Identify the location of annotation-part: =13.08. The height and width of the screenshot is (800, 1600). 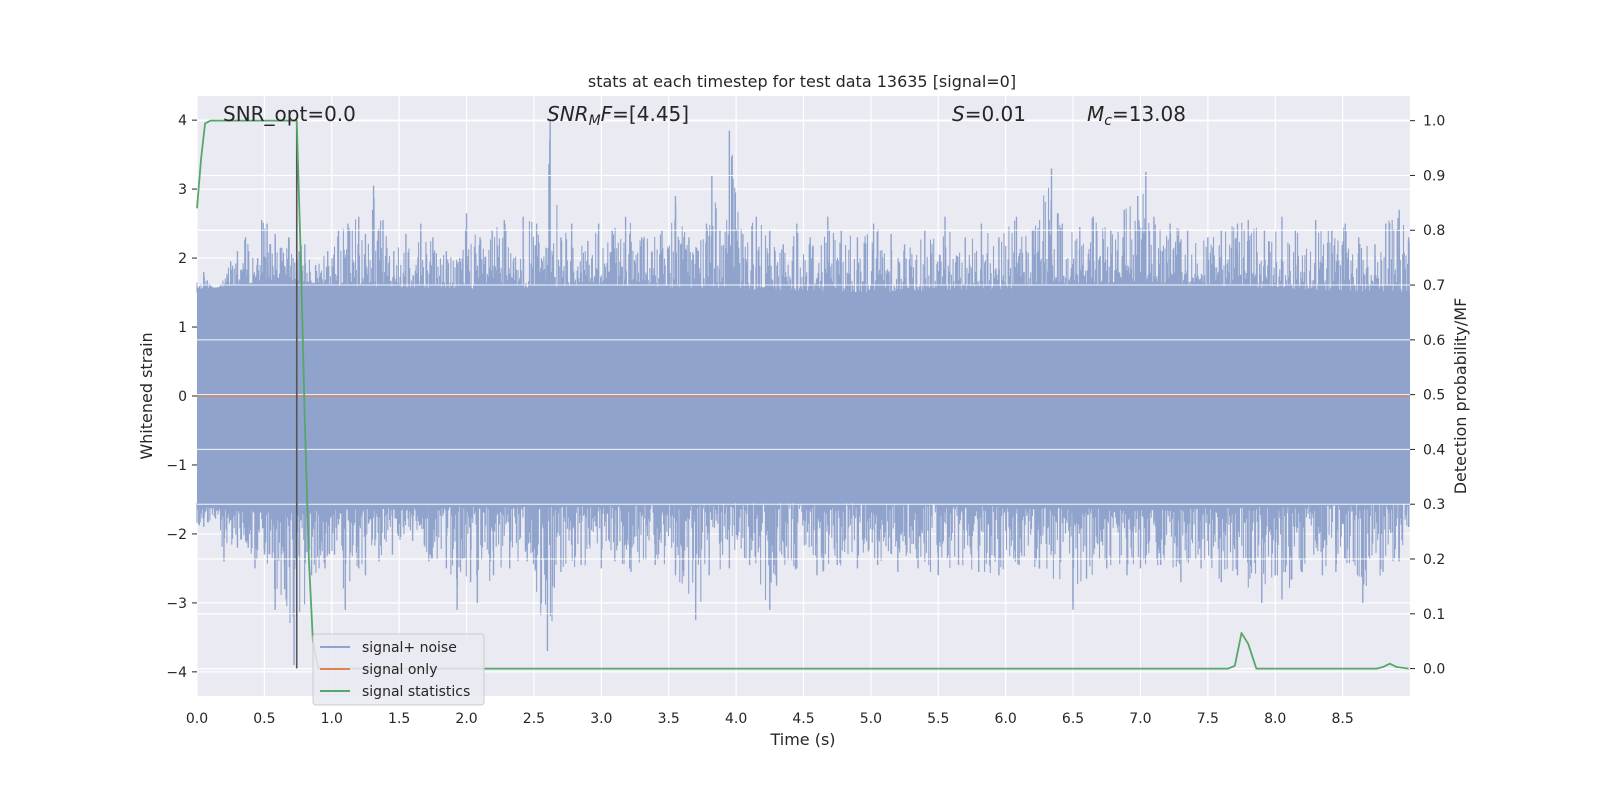
(1149, 114).